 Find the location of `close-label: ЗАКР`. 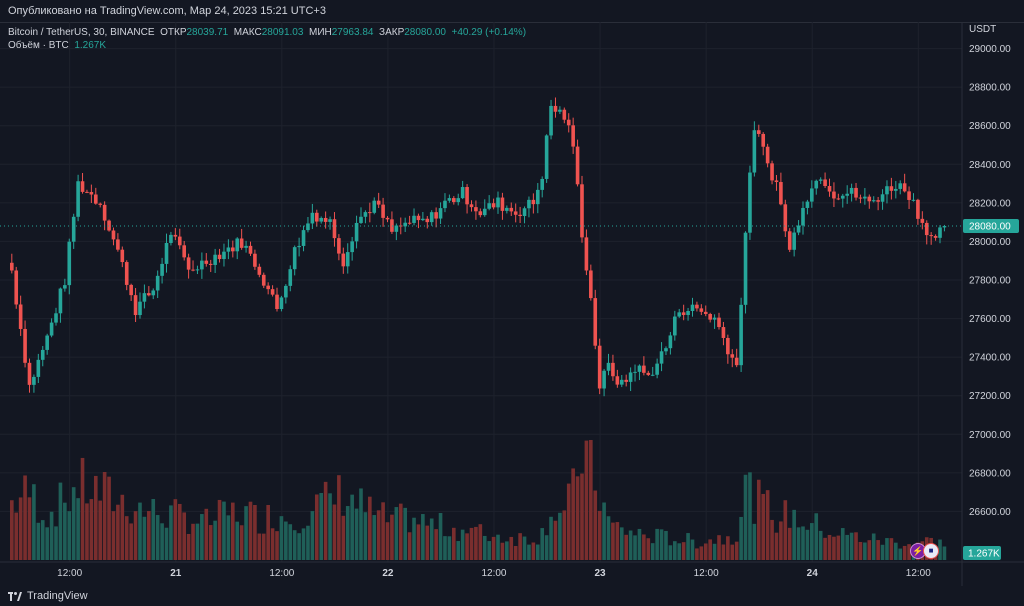

close-label: ЗАКР is located at coordinates (392, 32).